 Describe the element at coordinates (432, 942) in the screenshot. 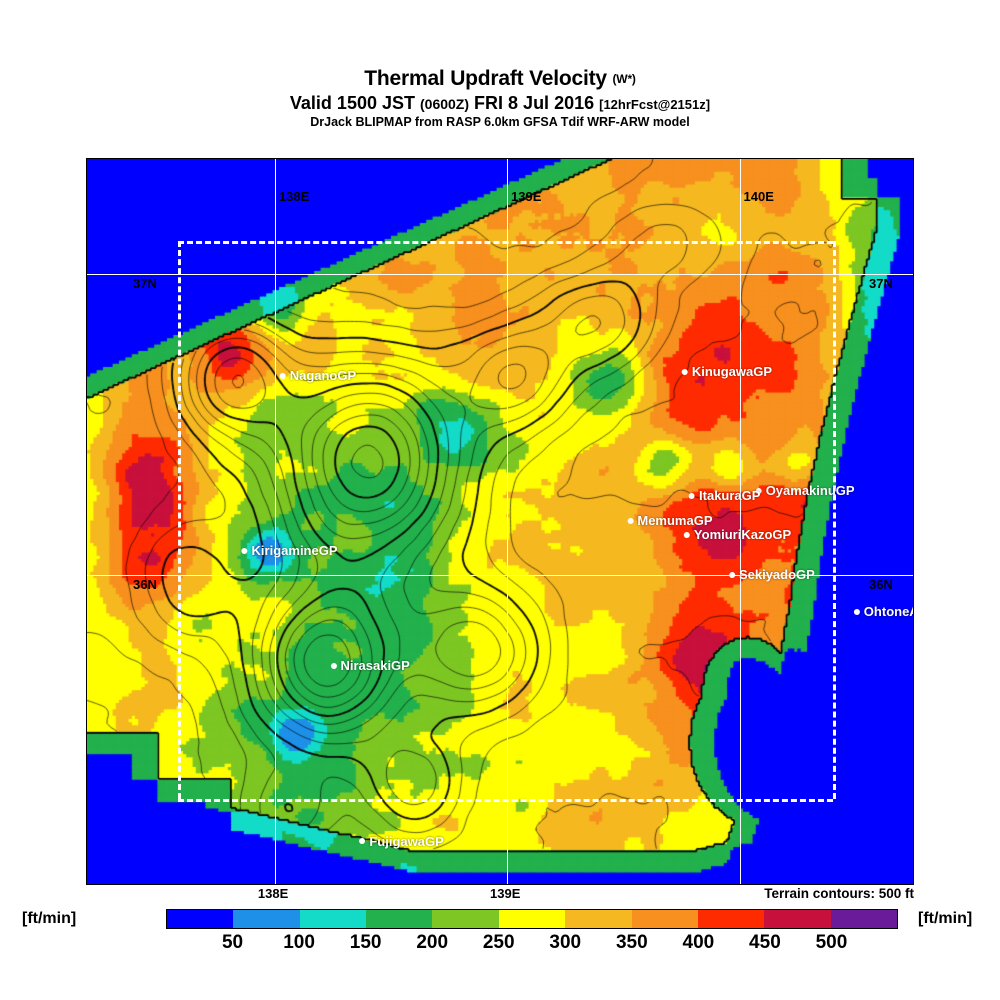

I see `colorbar-tick-200: 200` at that location.